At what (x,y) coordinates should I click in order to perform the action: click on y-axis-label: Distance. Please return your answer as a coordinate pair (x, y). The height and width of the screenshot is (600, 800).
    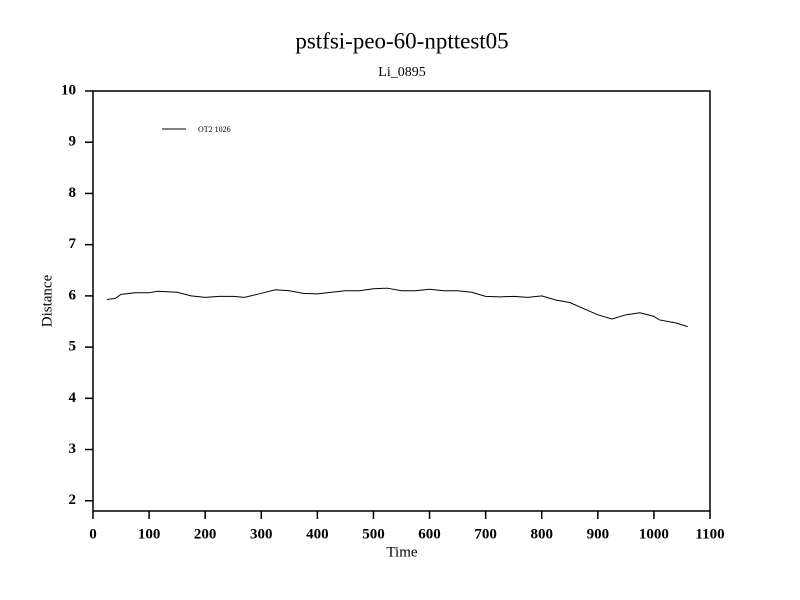
    Looking at the image, I should click on (47, 300).